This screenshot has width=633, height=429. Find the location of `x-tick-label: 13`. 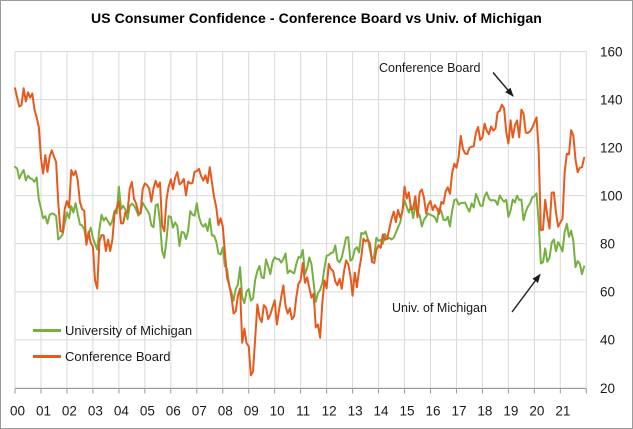

x-tick-label: 13 is located at coordinates (355, 411).